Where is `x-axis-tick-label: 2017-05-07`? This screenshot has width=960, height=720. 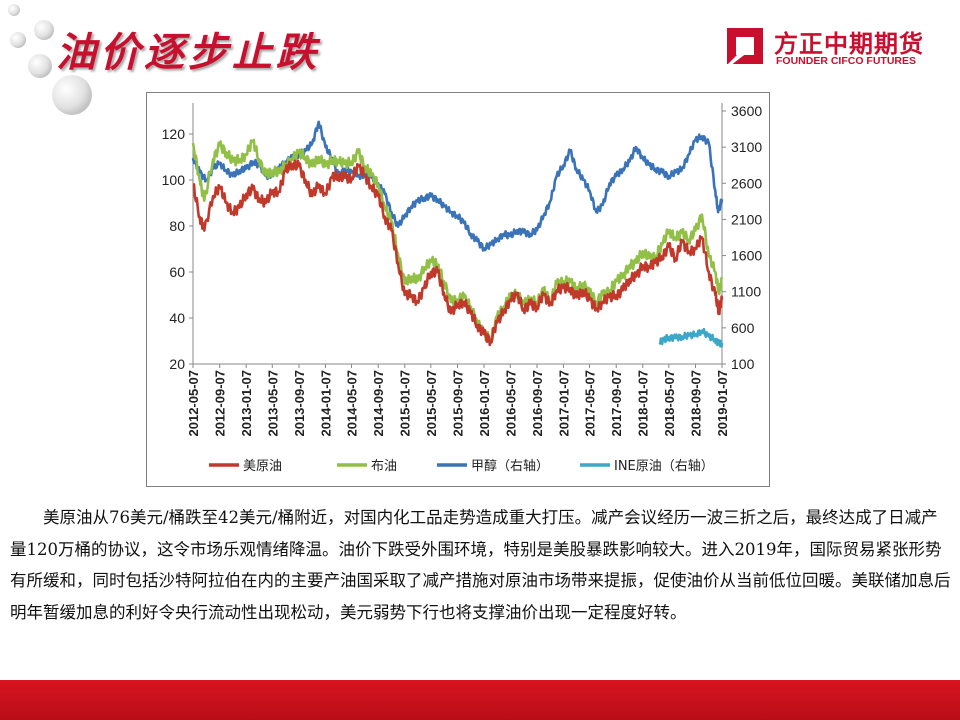 x-axis-tick-label: 2017-05-07 is located at coordinates (590, 403).